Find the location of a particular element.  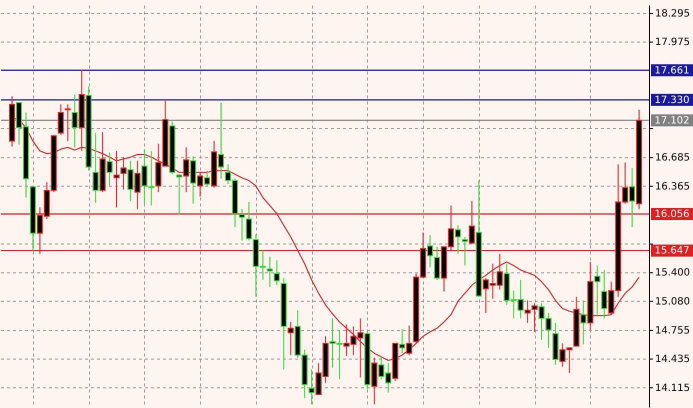

y-tick-label: 16.365 is located at coordinates (672, 186).